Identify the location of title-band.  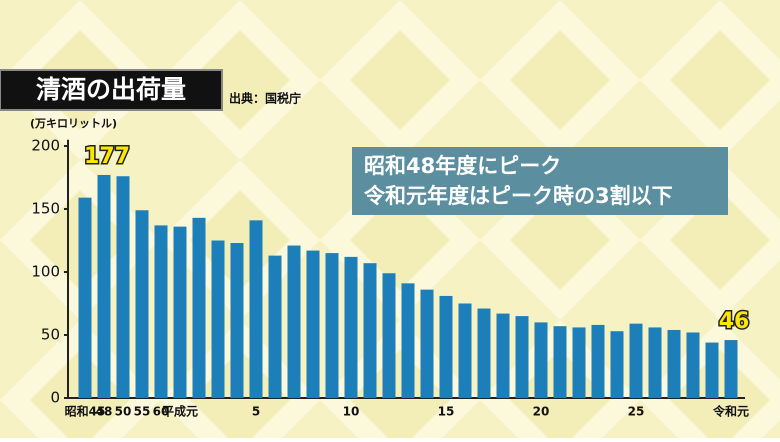
(111, 90).